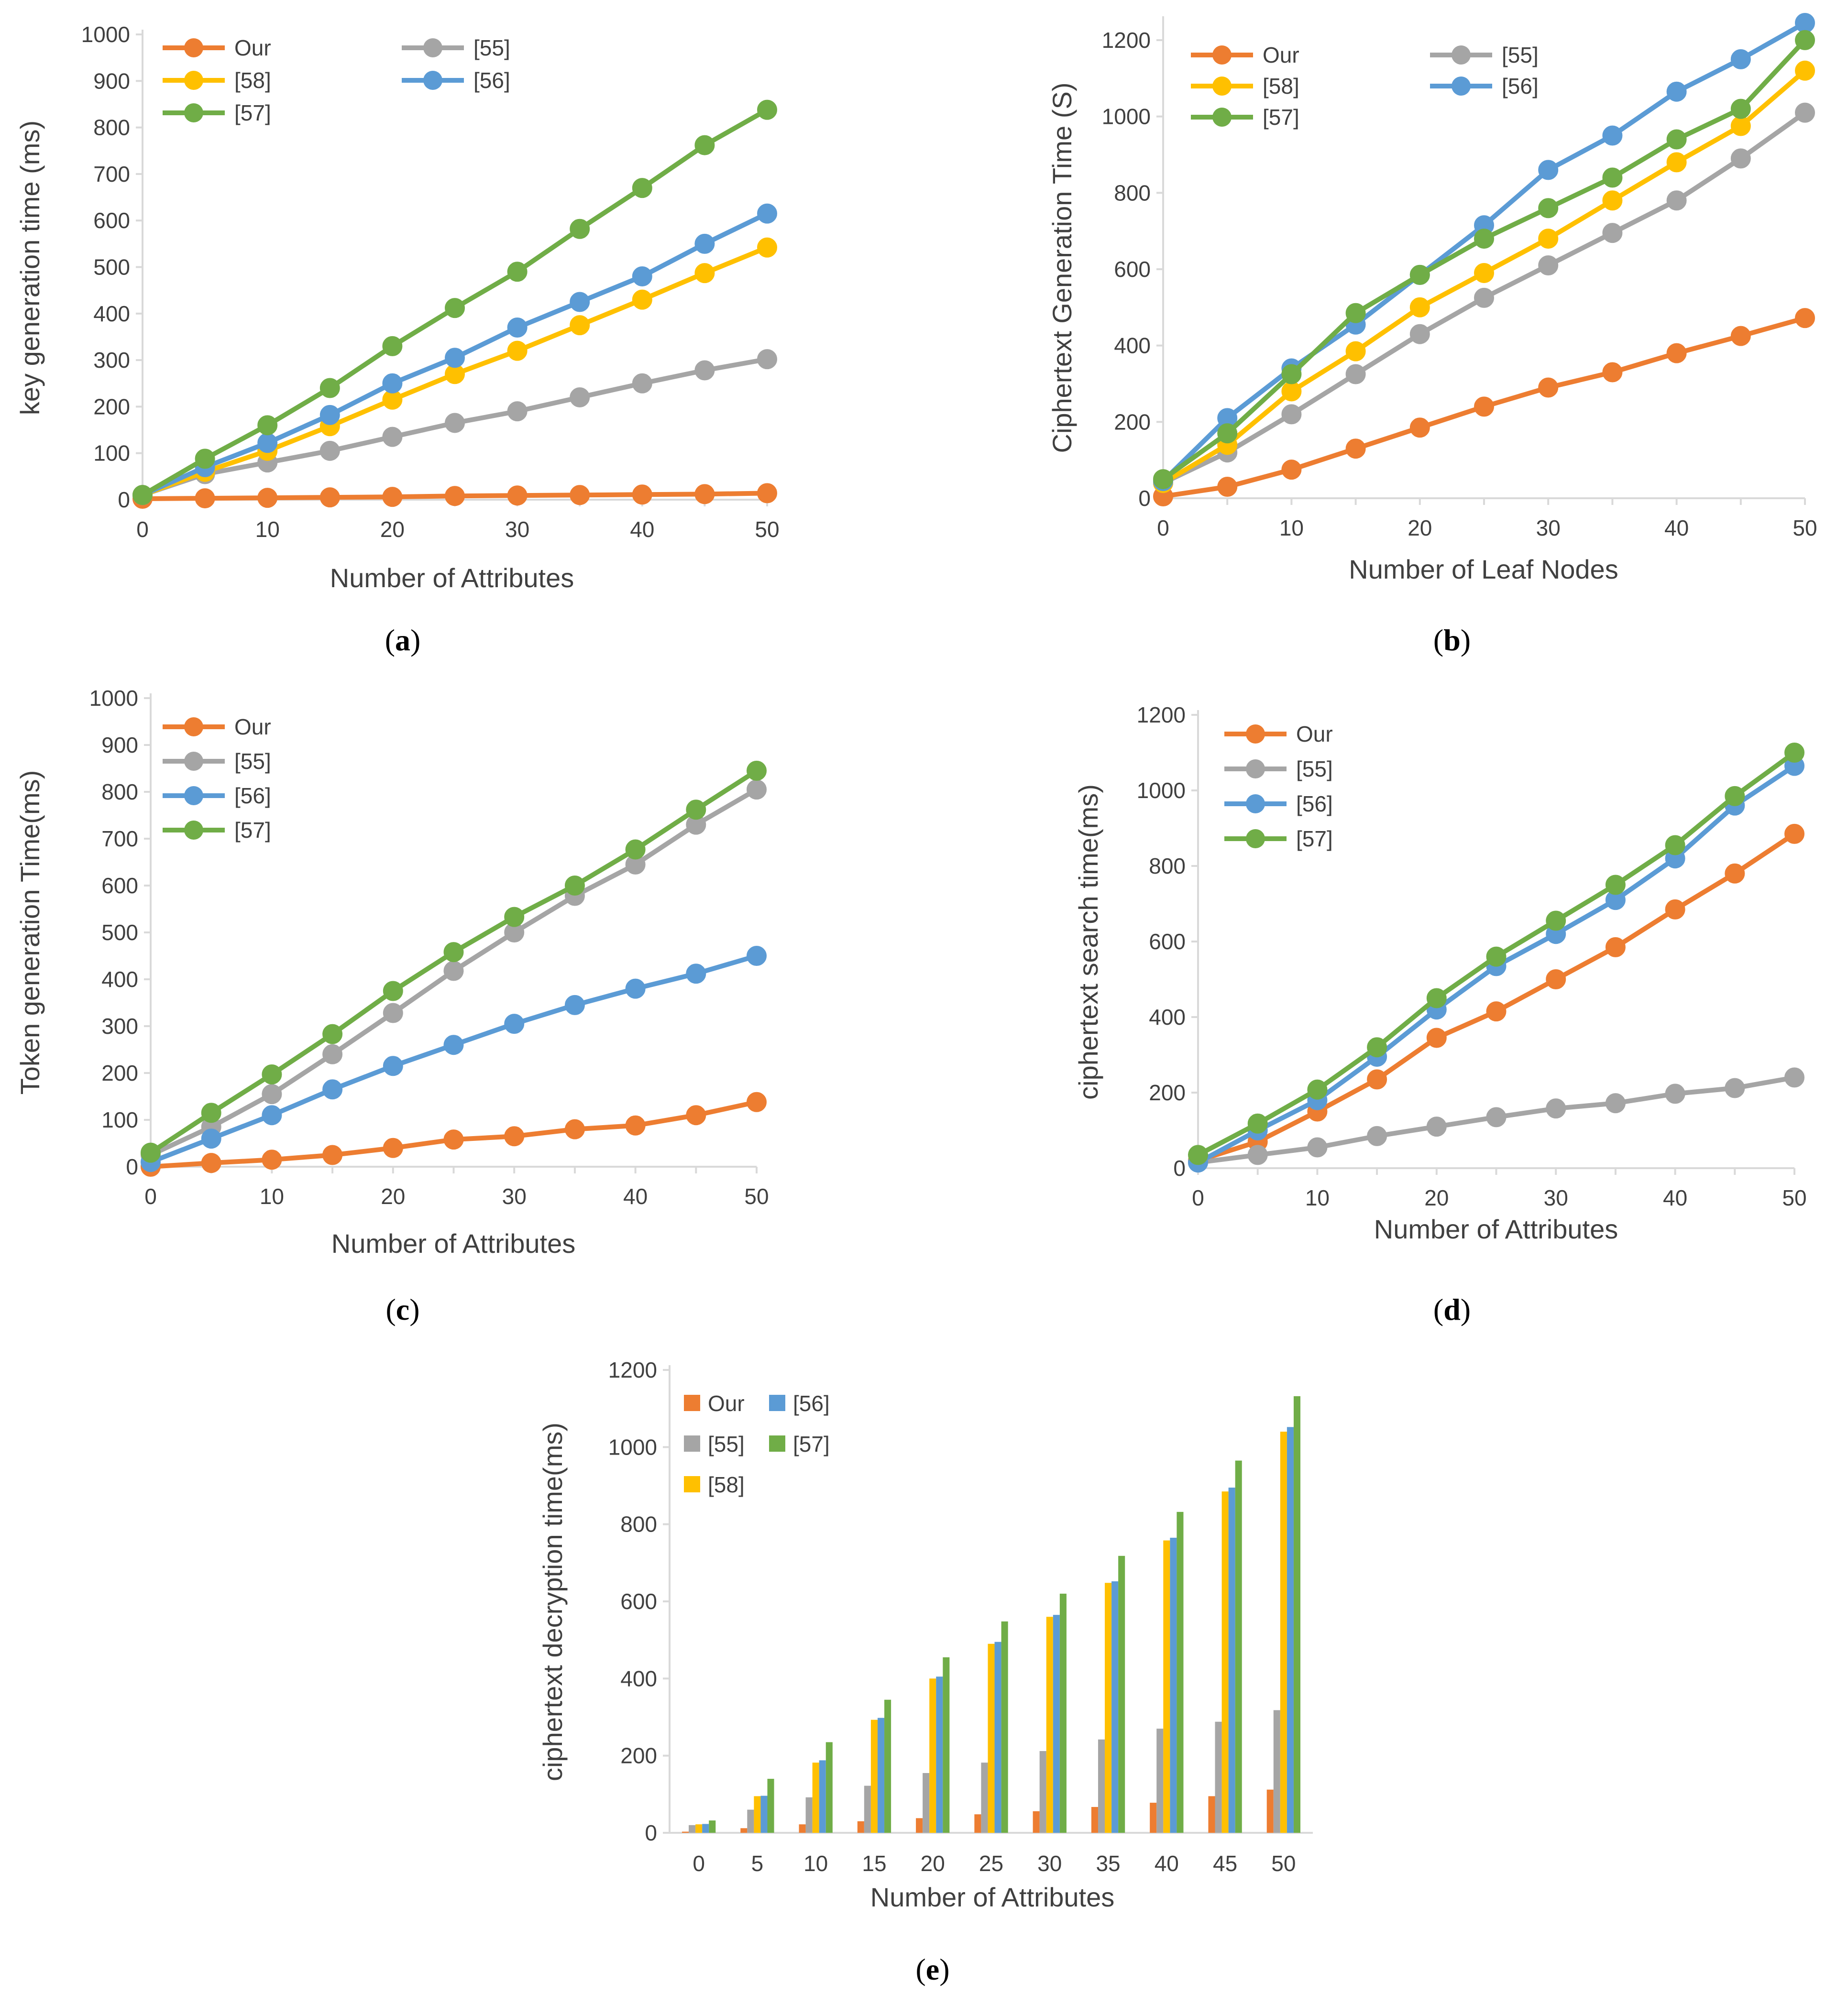  Describe the element at coordinates (252, 830) in the screenshot. I see `chart-c-legend-label: [57]` at that location.